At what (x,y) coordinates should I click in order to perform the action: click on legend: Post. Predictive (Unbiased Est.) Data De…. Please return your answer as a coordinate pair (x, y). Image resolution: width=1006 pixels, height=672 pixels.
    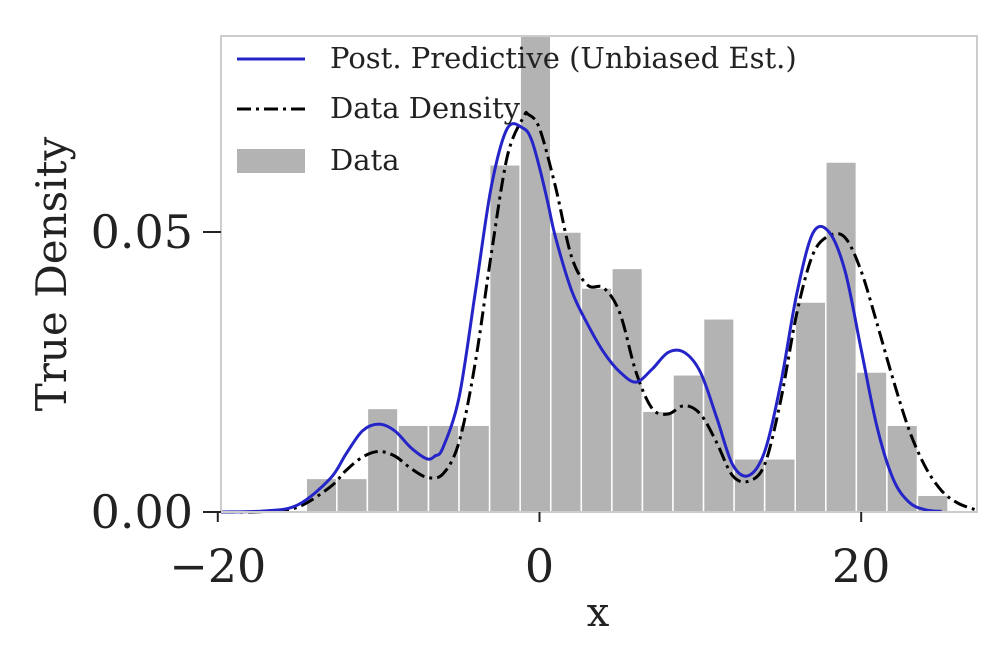
    Looking at the image, I should click on (517, 109).